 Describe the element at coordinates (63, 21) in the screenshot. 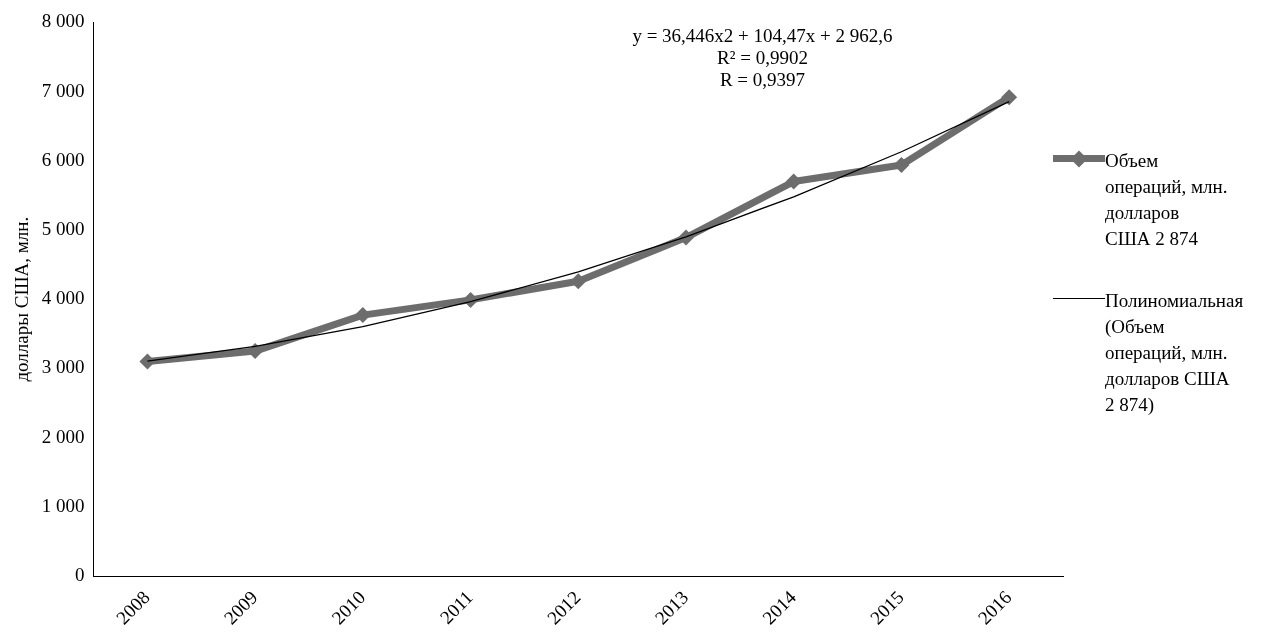

I see `y-tick-label: 8 000` at that location.